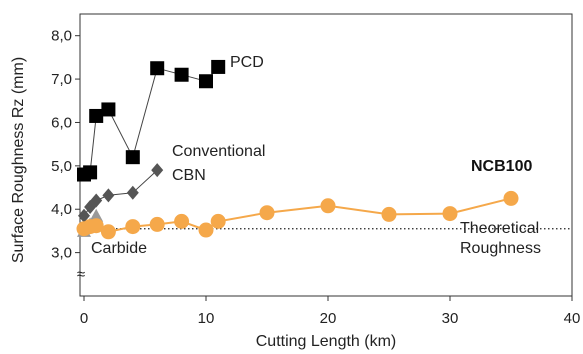  Describe the element at coordinates (572, 318) in the screenshot. I see `x-tick-label: 40` at that location.